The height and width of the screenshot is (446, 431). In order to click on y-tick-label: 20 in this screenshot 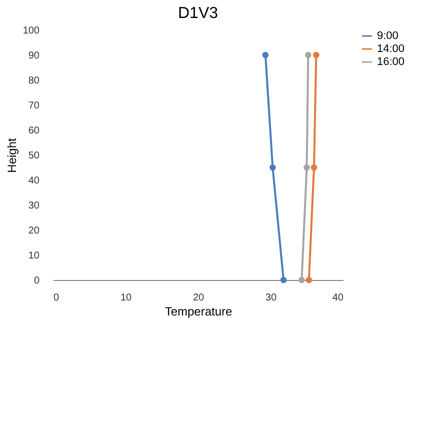, I will do `click(34, 231)`.